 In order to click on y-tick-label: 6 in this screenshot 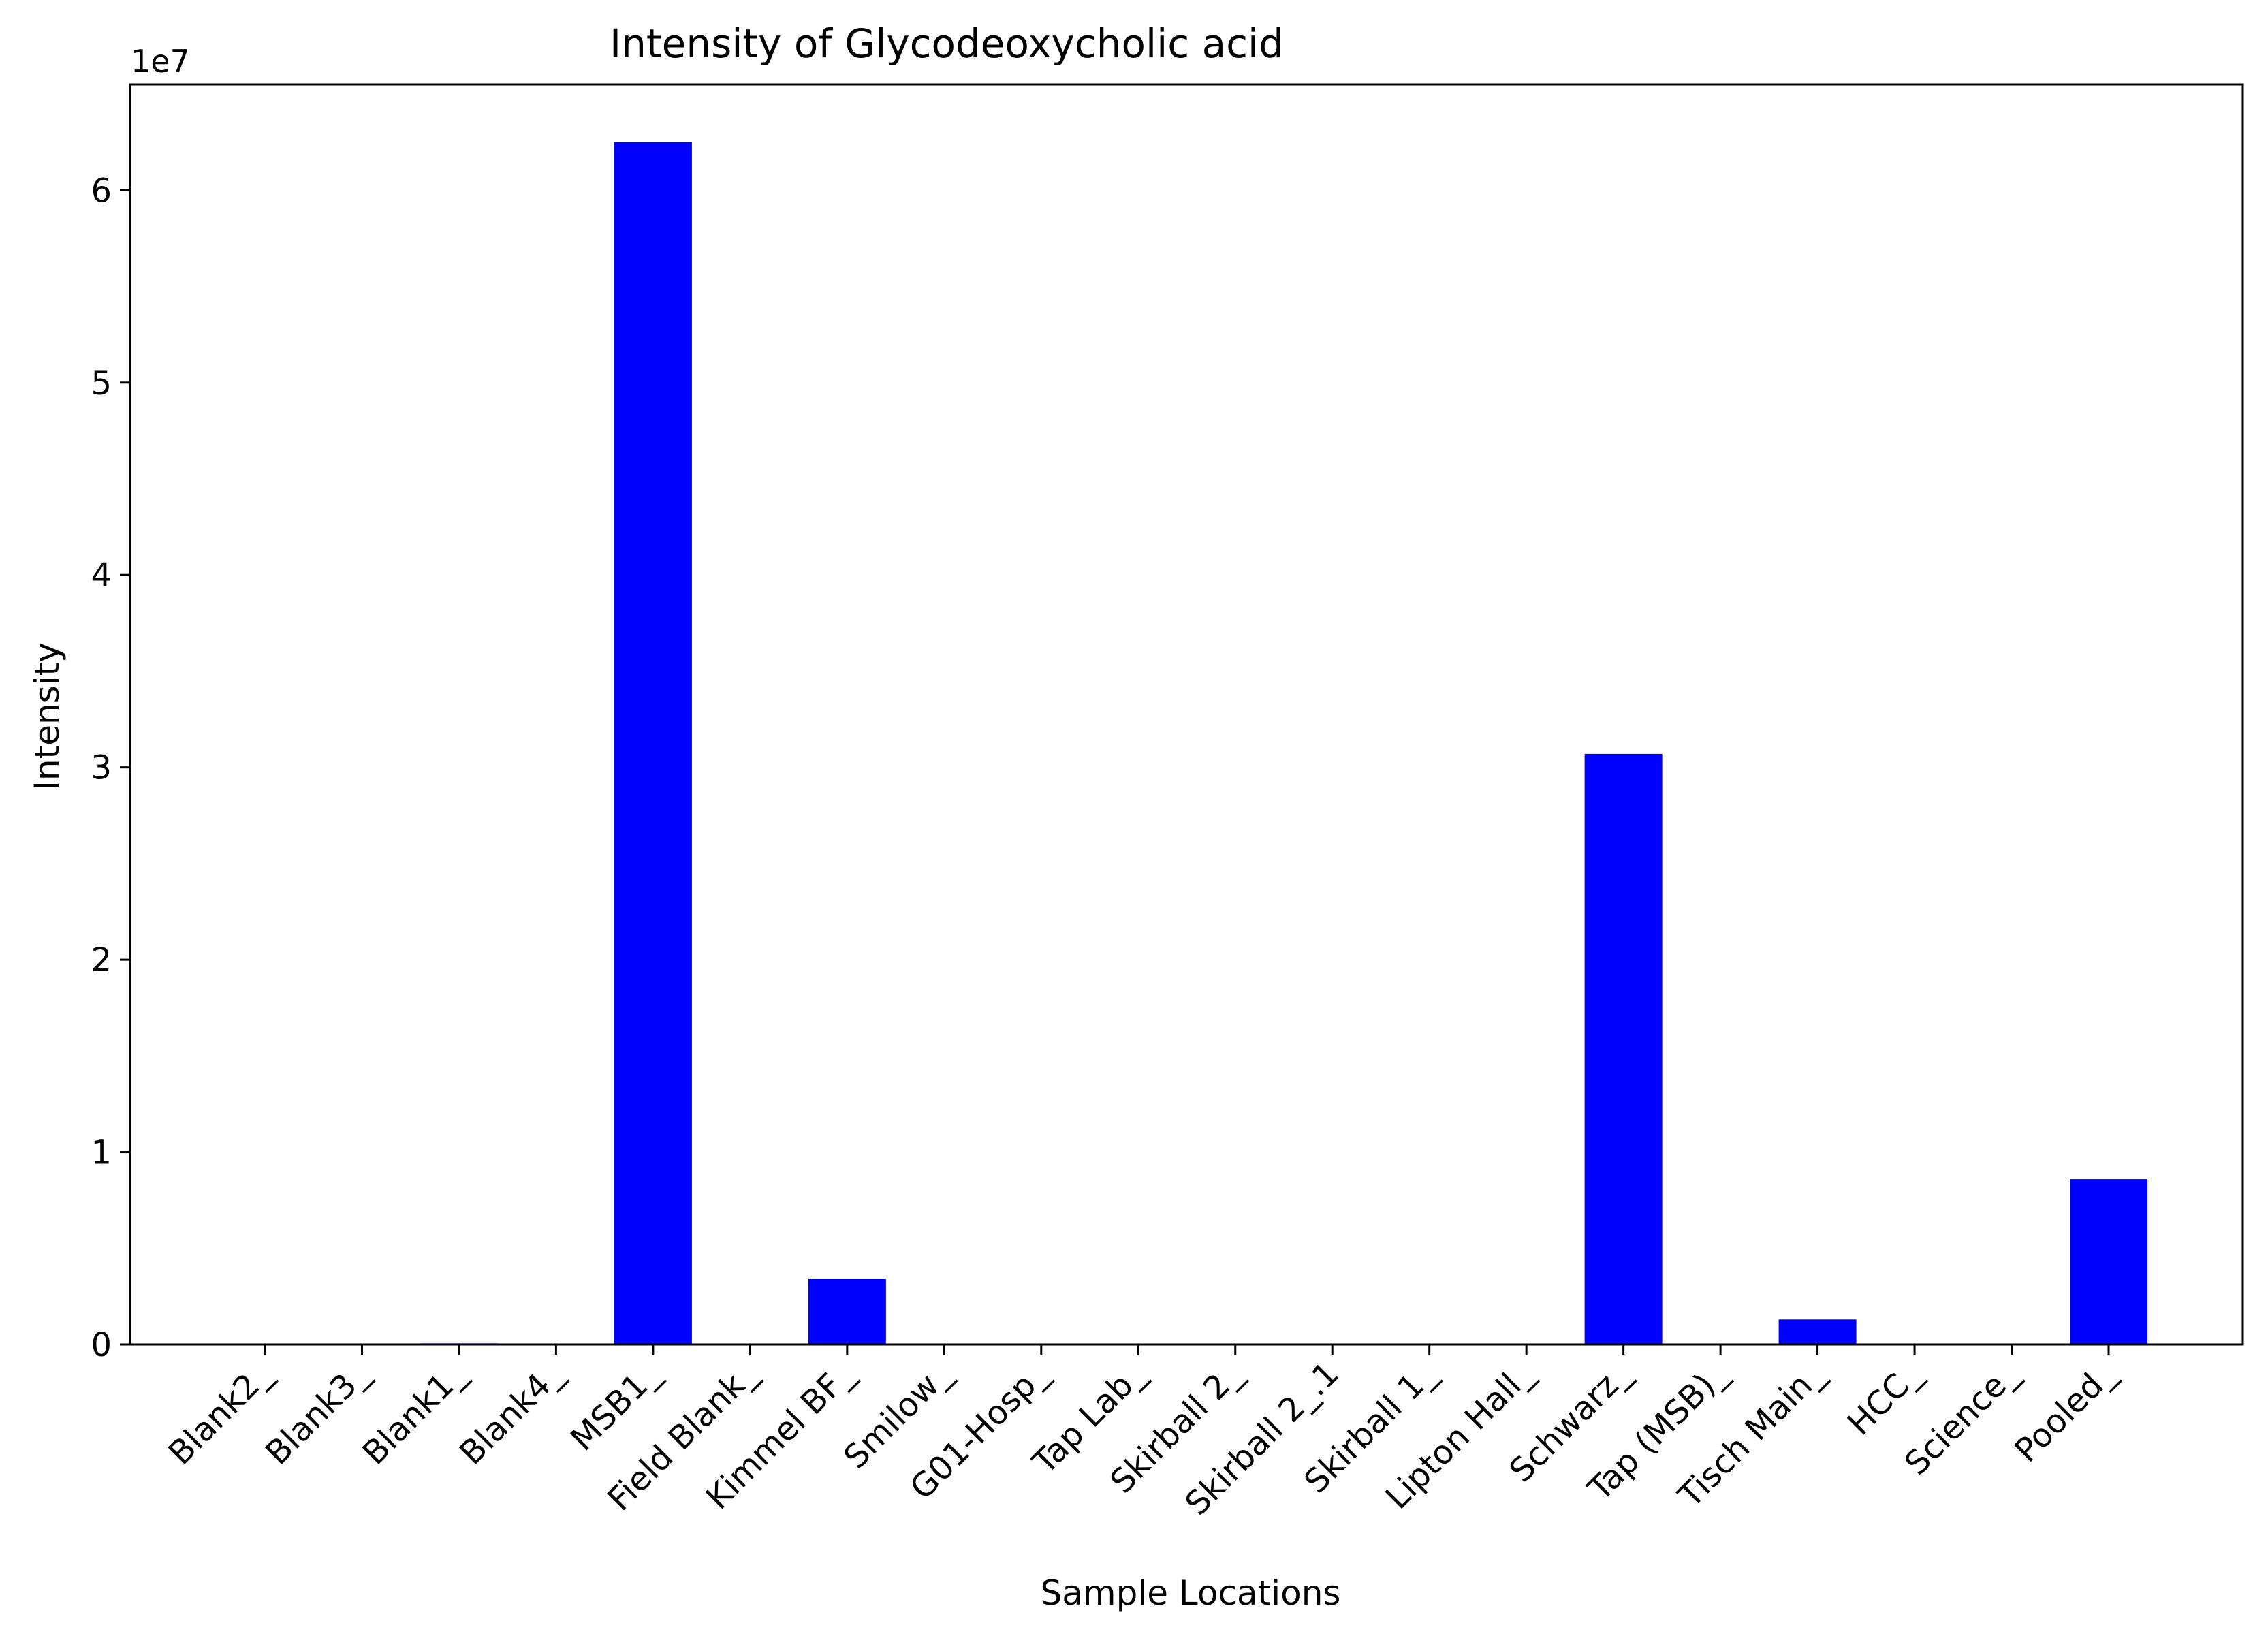, I will do `click(101, 191)`.